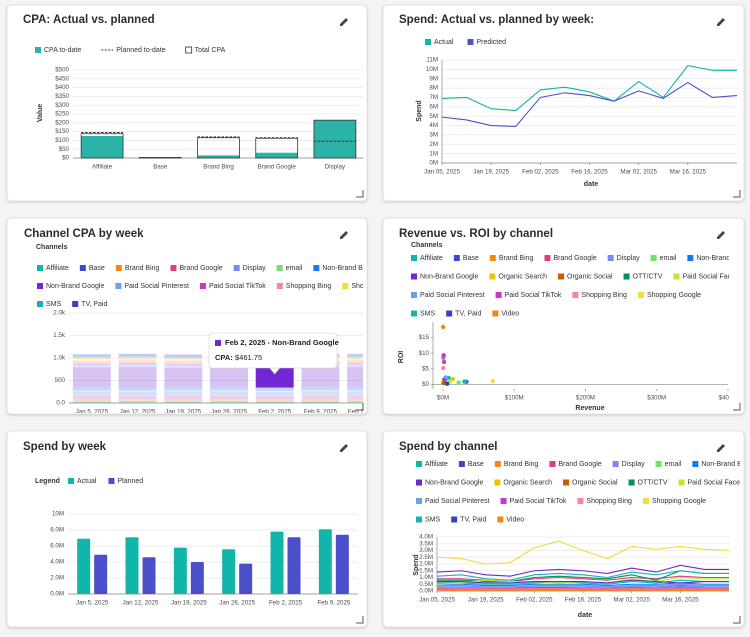 The height and width of the screenshot is (637, 750). What do you see at coordinates (62, 96) in the screenshot?
I see `y-tick-label: $350` at bounding box center [62, 96].